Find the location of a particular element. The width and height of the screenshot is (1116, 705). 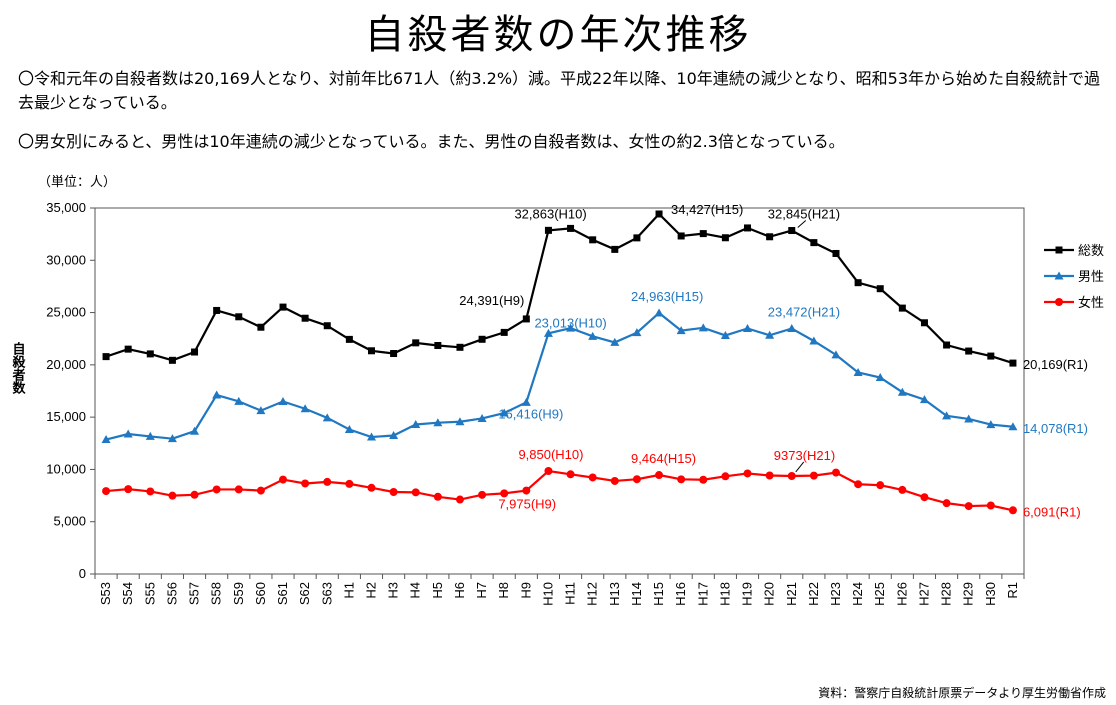

x-tick-label: H5 is located at coordinates (437, 590).